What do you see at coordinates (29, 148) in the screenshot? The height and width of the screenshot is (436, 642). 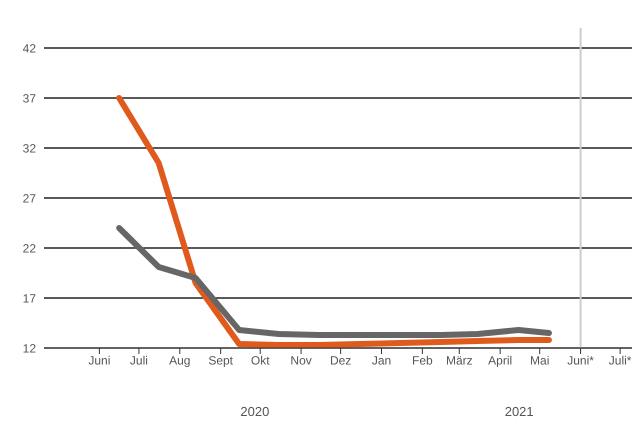 I see `y-tick-label: 32` at bounding box center [29, 148].